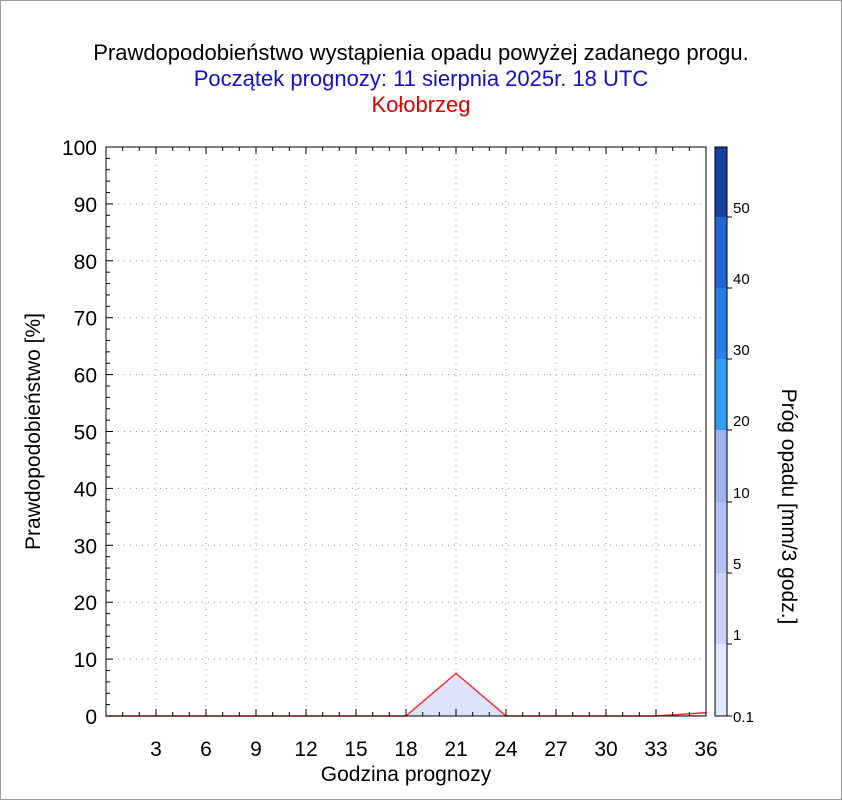 The width and height of the screenshot is (842, 800). I want to click on y-tick-label: 40, so click(85, 489).